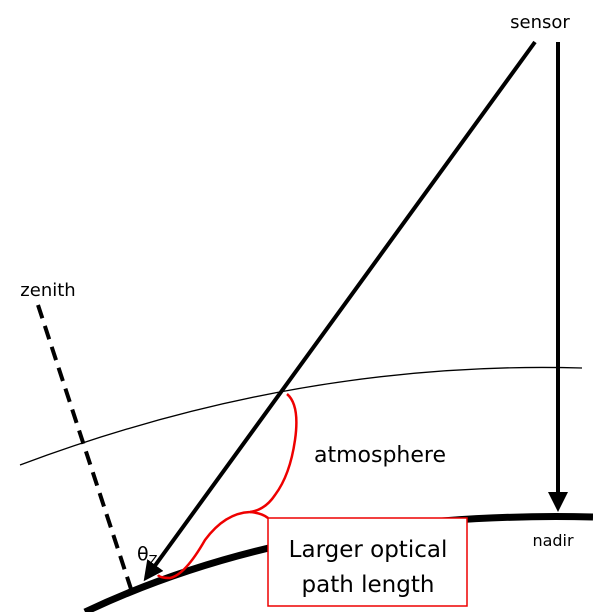 The image size is (593, 612). Describe the element at coordinates (368, 550) in the screenshot. I see `callout-line: Larger optical` at that location.